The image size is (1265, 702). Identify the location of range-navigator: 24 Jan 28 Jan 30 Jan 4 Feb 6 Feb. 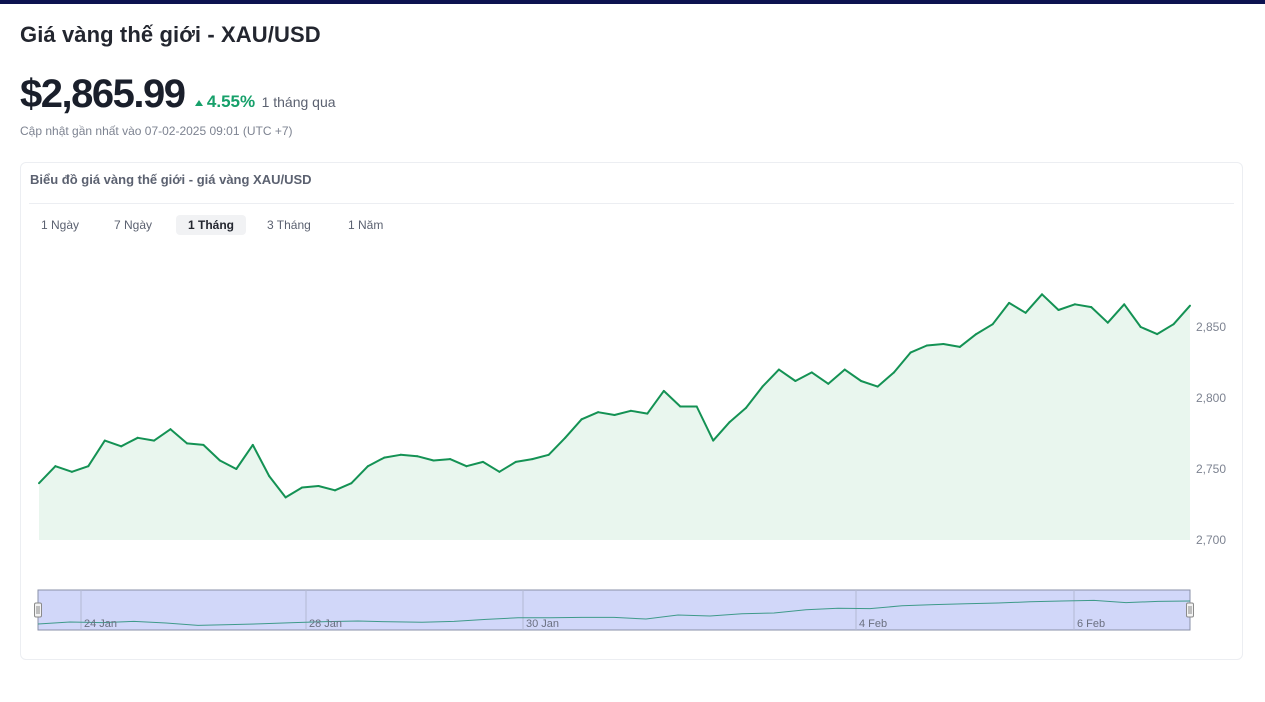
(614, 610).